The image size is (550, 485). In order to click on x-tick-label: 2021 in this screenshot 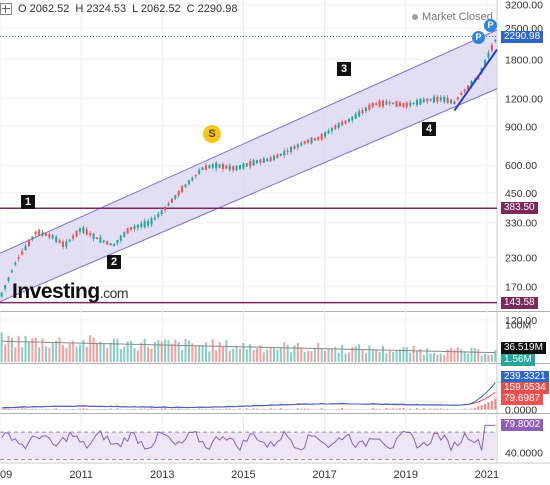, I will do `click(487, 475)`.